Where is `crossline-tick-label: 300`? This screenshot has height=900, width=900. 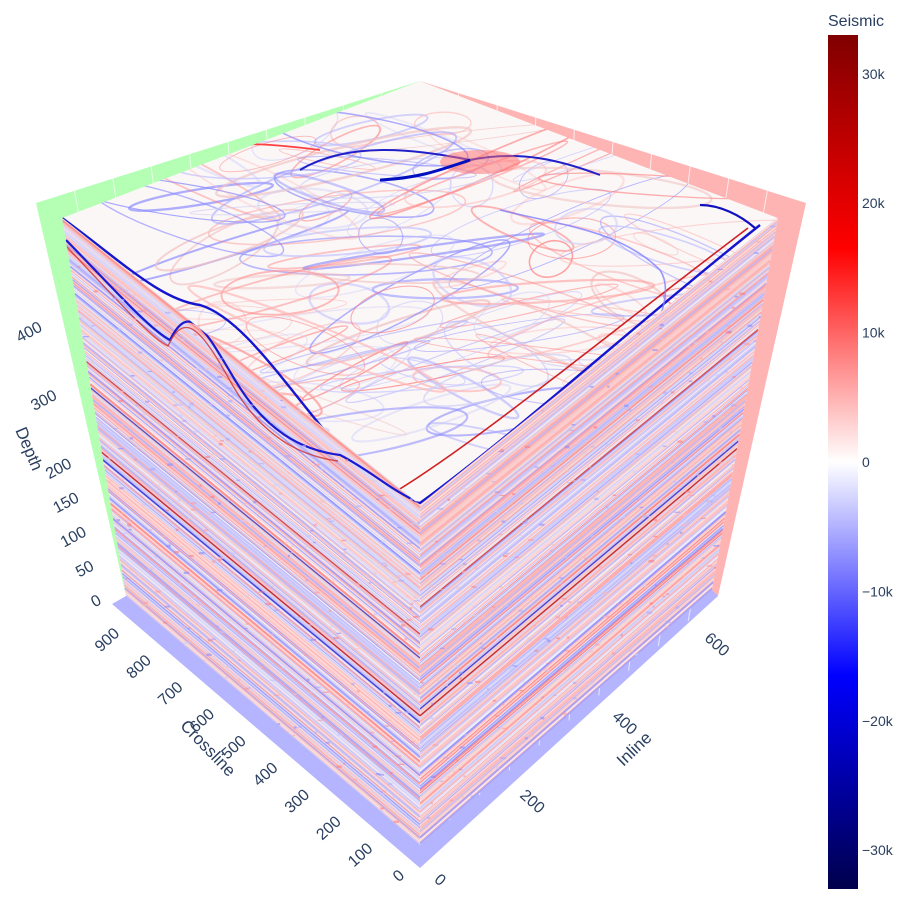
crossline-tick-label: 300 is located at coordinates (297, 801).